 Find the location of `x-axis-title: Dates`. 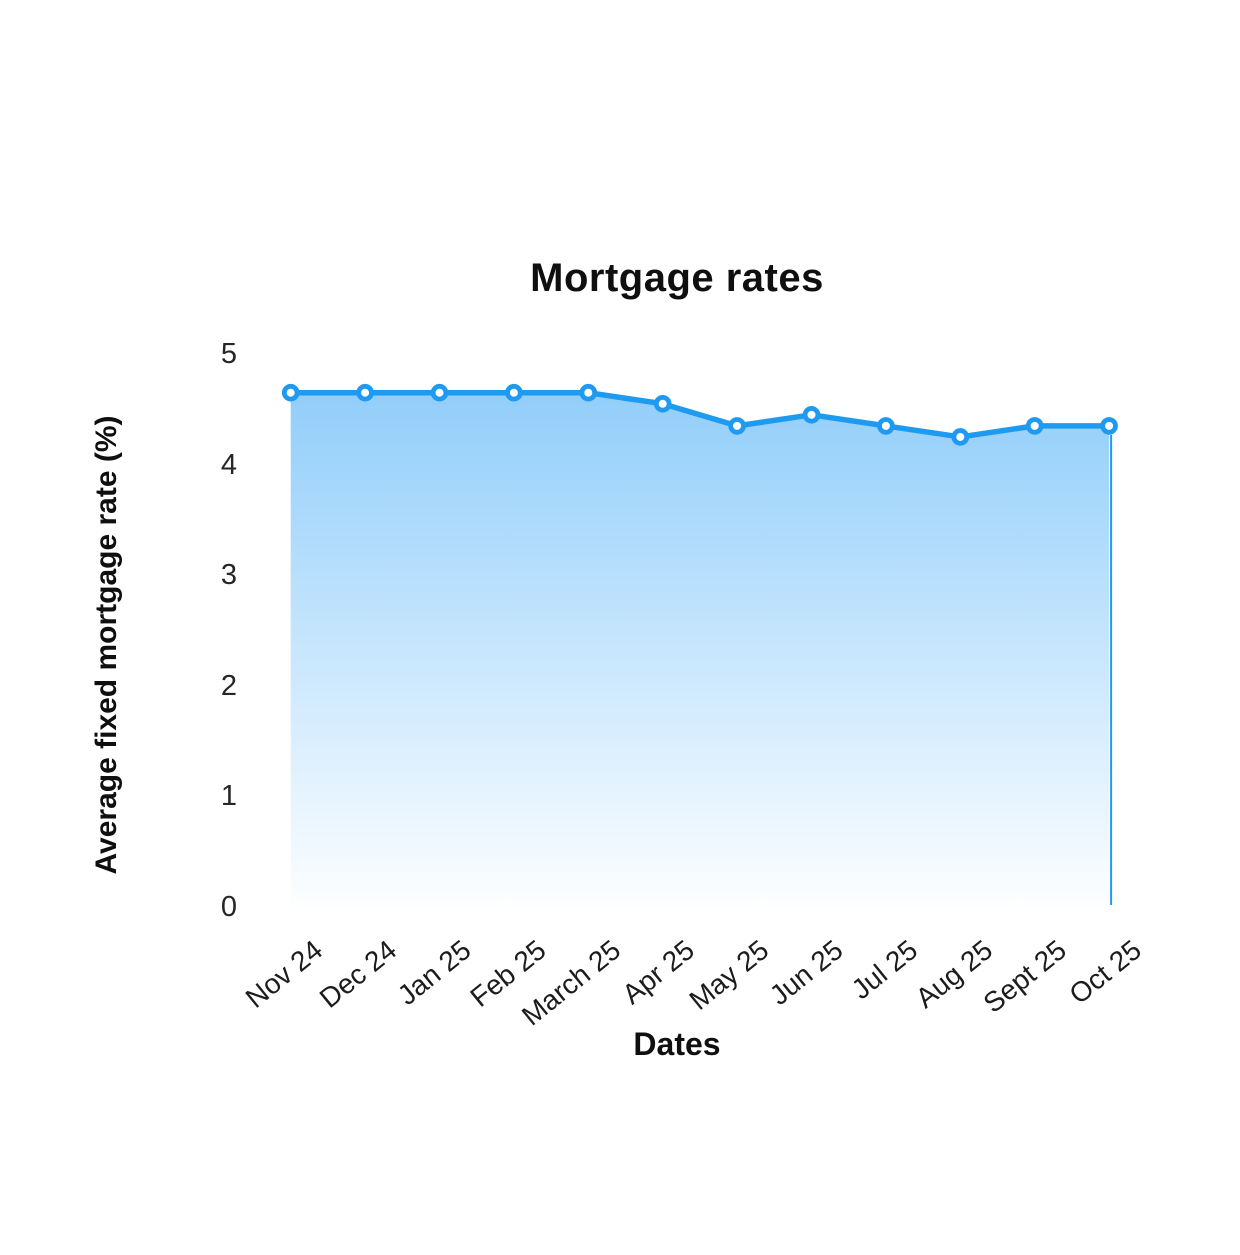

x-axis-title: Dates is located at coordinates (677, 1044).